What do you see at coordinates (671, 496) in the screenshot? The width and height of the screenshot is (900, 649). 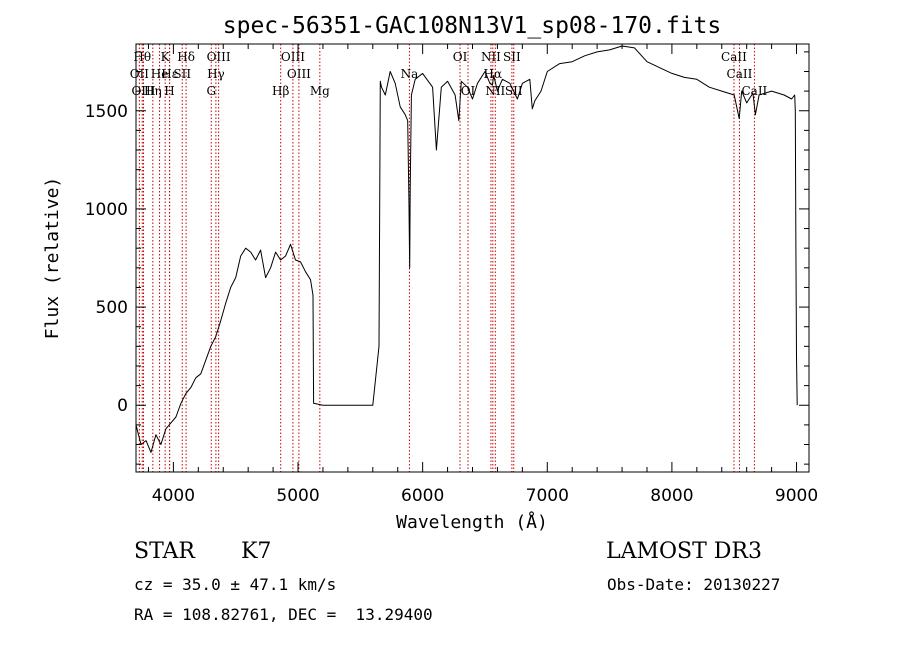 I see `x-tick-label: 8000` at bounding box center [671, 496].